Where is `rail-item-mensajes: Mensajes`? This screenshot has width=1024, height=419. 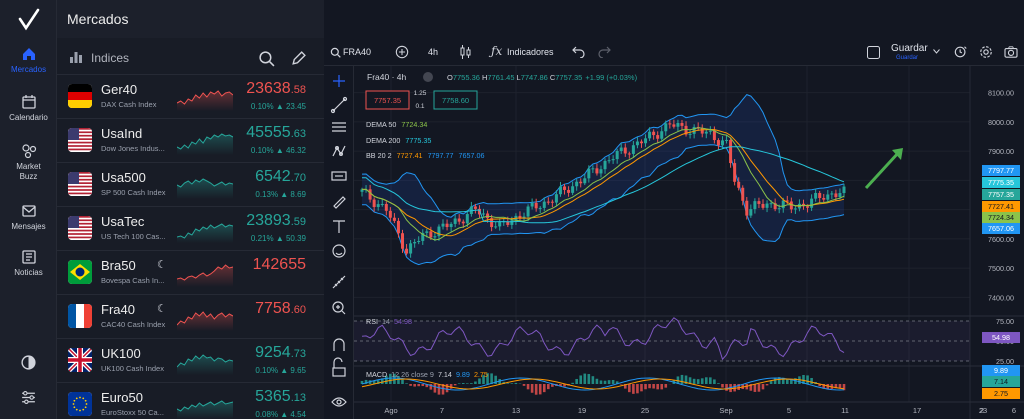
rail-item-mensajes: Mensajes is located at coordinates (28, 217).